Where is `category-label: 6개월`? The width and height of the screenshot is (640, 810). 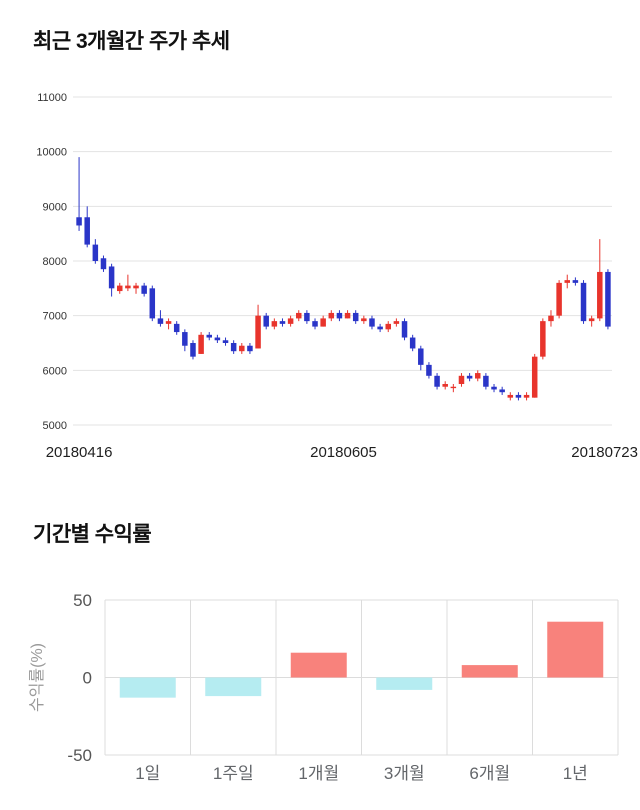 category-label: 6개월 is located at coordinates (489, 773).